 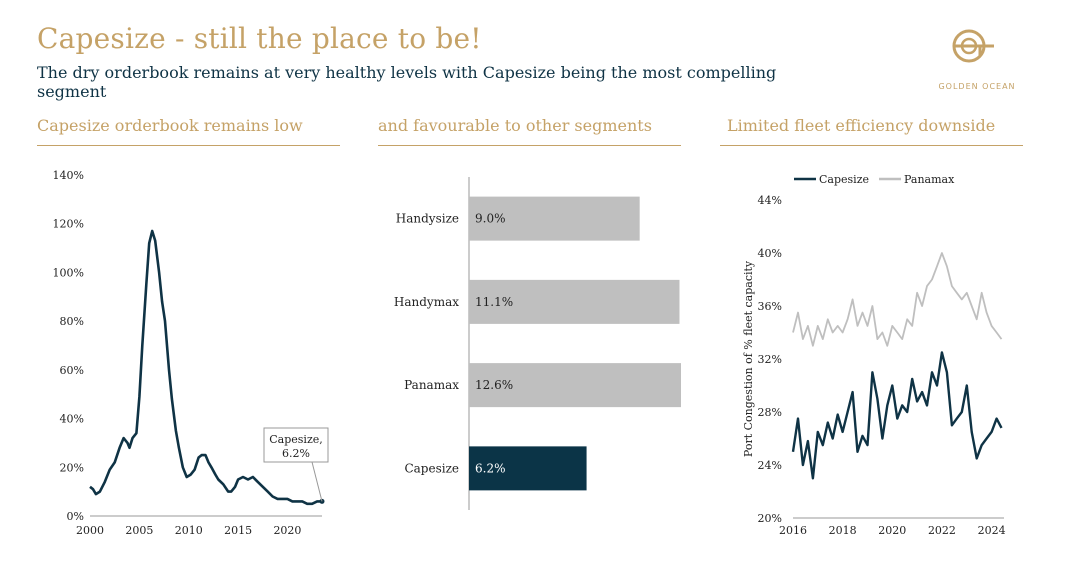 What do you see at coordinates (296, 453) in the screenshot?
I see `annotation-value: 6.2%` at bounding box center [296, 453].